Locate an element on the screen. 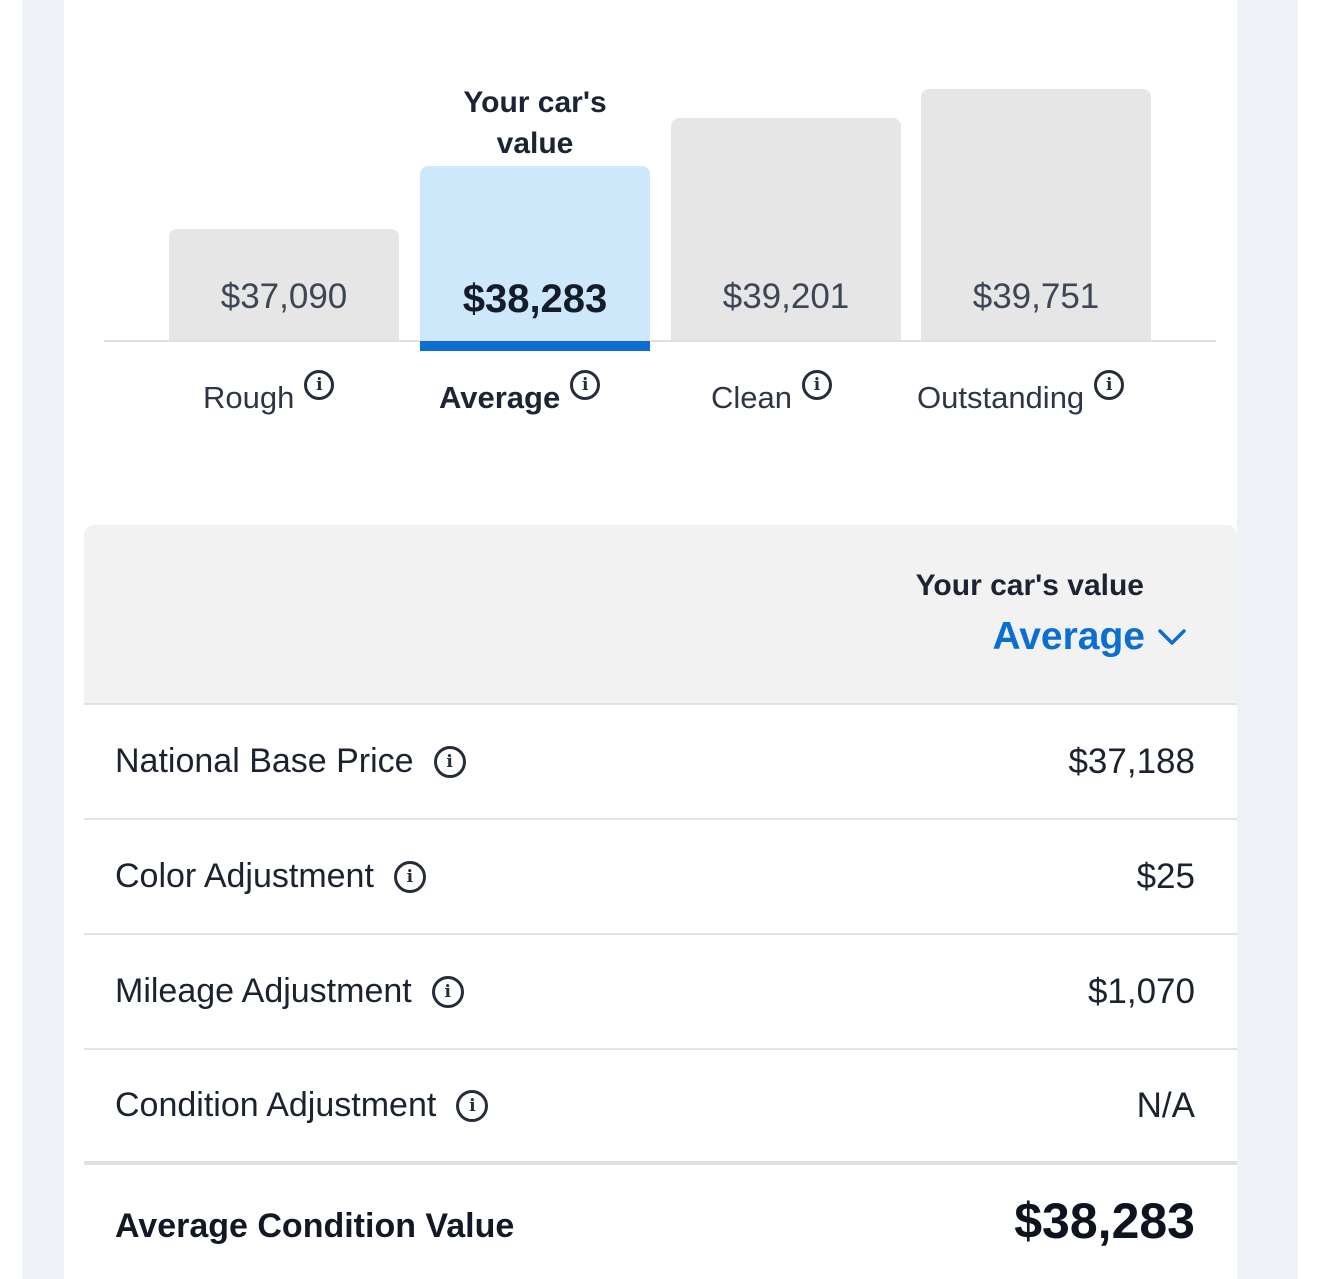  row-value: $37,188 is located at coordinates (1131, 761).